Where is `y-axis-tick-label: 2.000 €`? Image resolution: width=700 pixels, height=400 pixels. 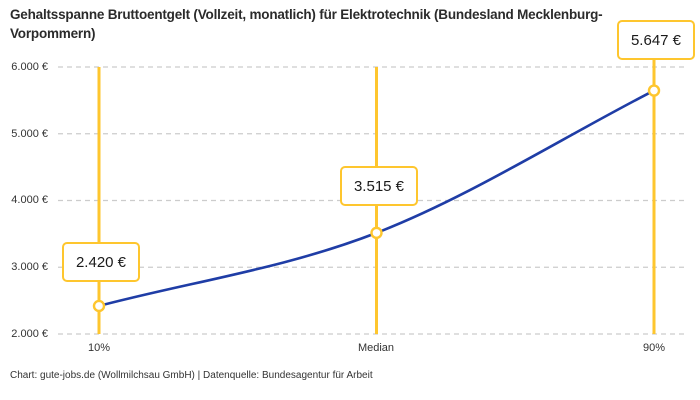 y-axis-tick-label: 2.000 € is located at coordinates (29, 334).